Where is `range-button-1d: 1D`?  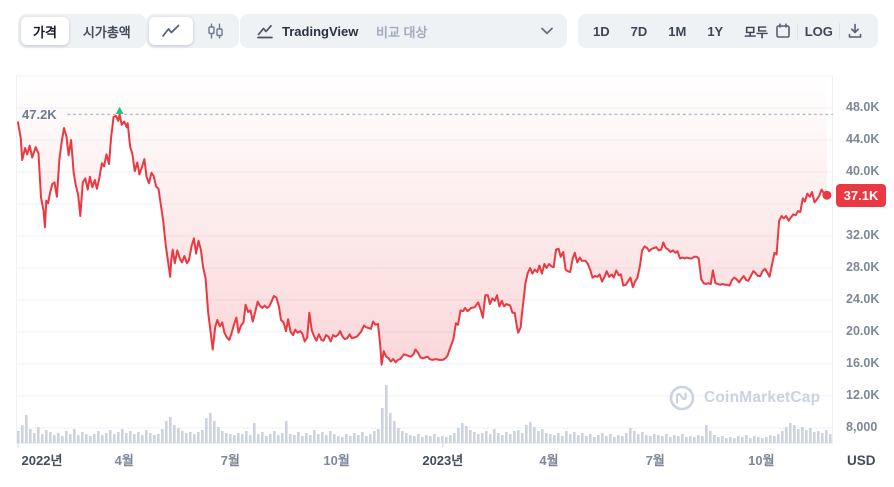
range-button-1d: 1D is located at coordinates (601, 31).